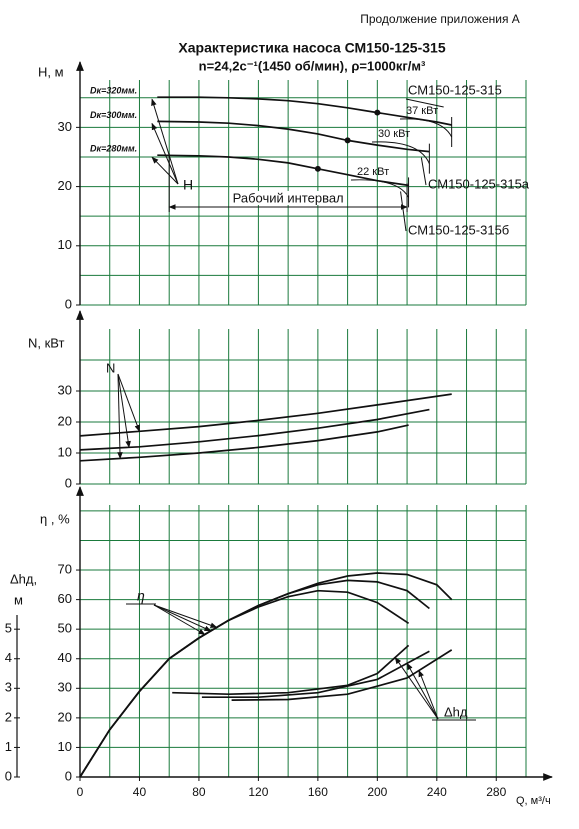  What do you see at coordinates (394, 134) in the screenshot?
I see `power-label: 30 кВт` at bounding box center [394, 134].